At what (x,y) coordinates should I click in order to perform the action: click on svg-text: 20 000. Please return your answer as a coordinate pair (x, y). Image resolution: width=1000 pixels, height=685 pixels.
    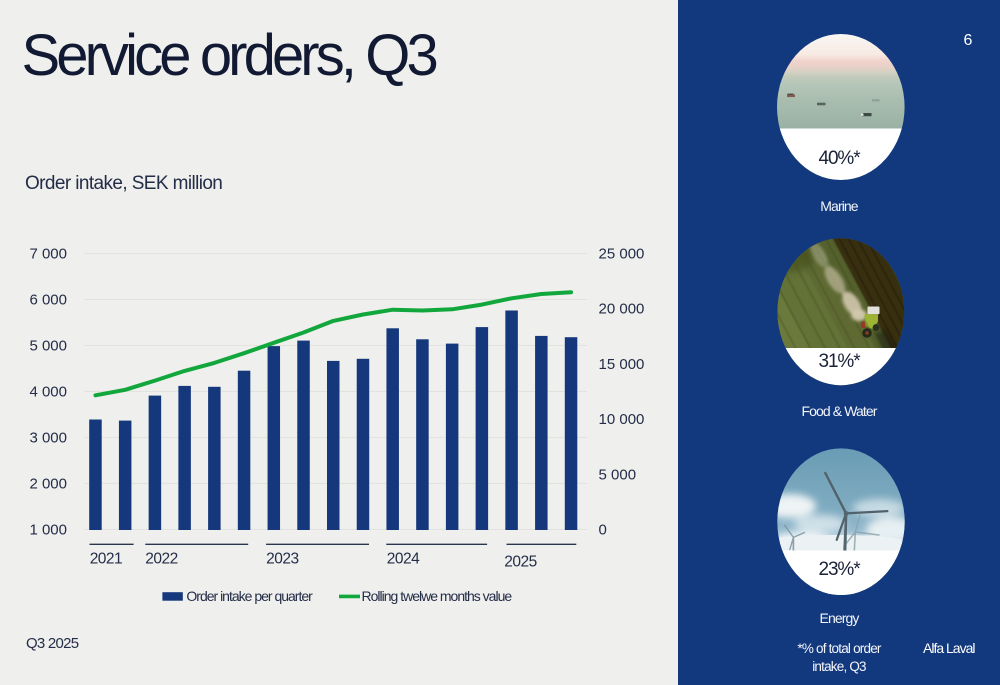
    Looking at the image, I should click on (622, 309).